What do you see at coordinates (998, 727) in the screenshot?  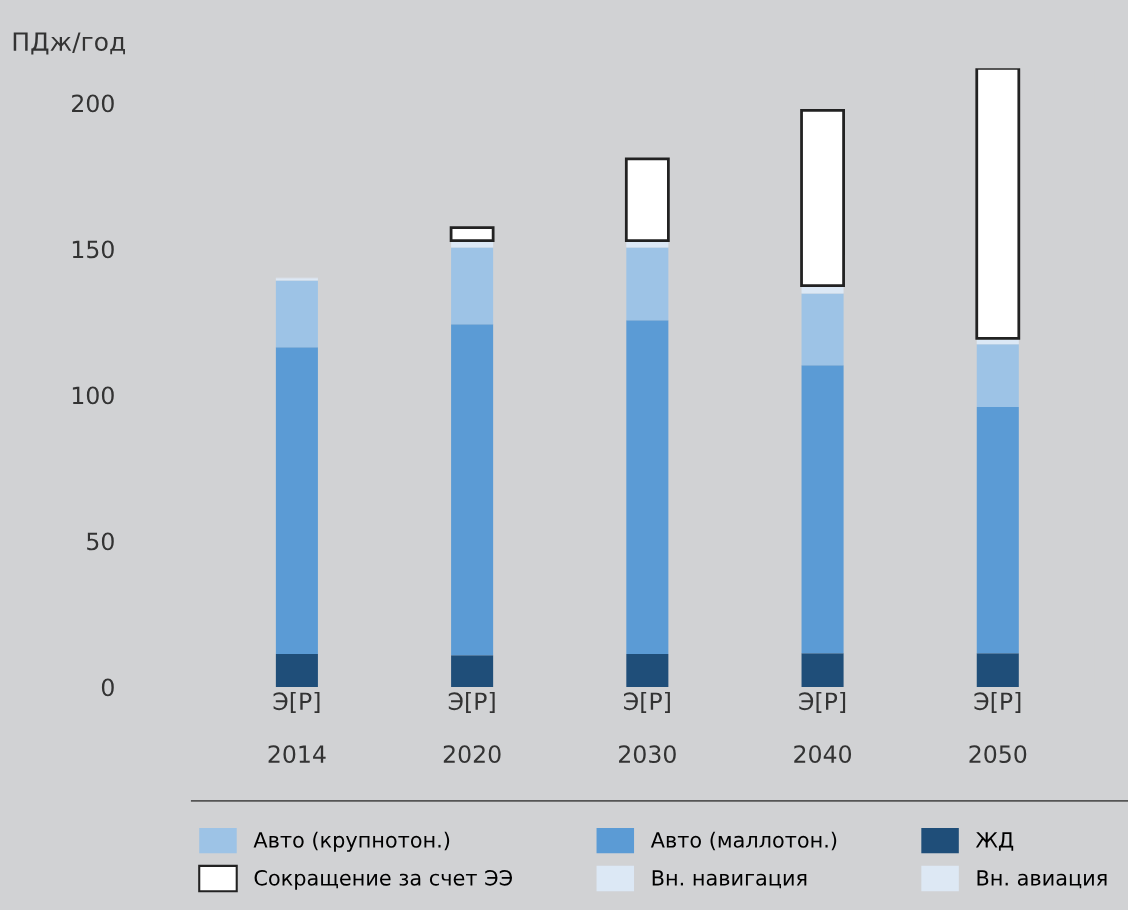 I see `category-label: Э[Р] 2050` at bounding box center [998, 727].